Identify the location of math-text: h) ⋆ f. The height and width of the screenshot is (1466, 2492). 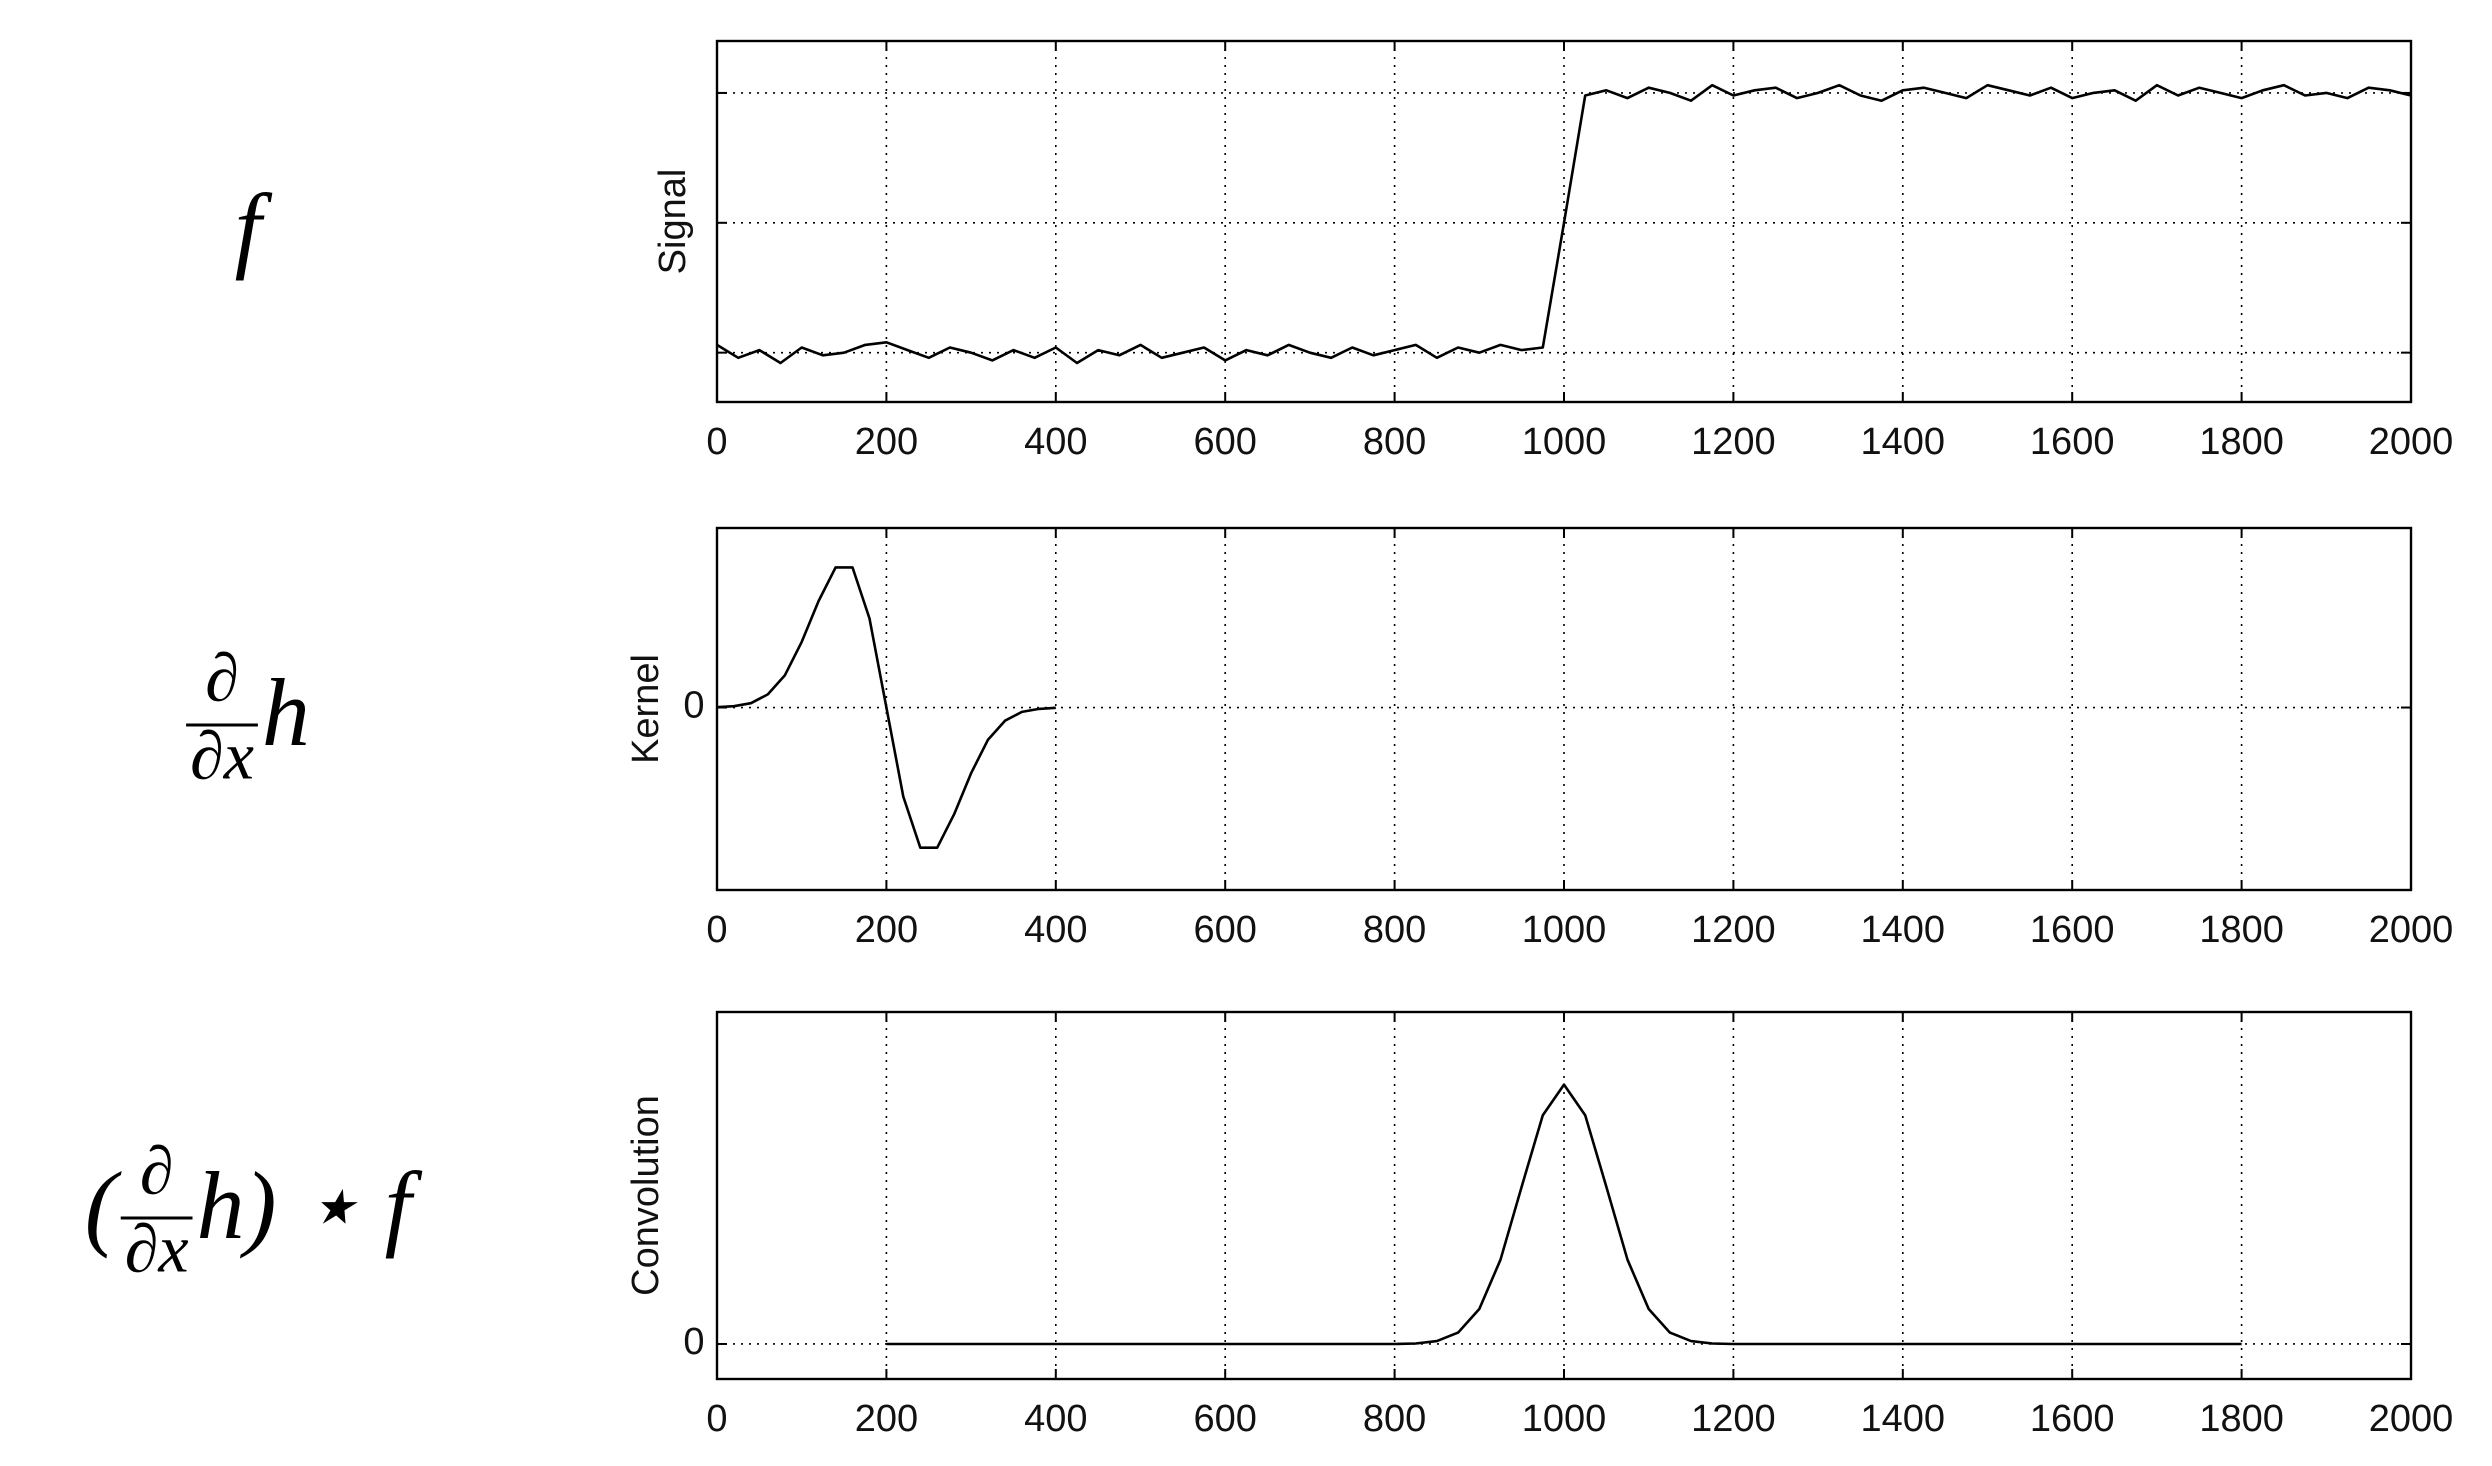
(310, 1205).